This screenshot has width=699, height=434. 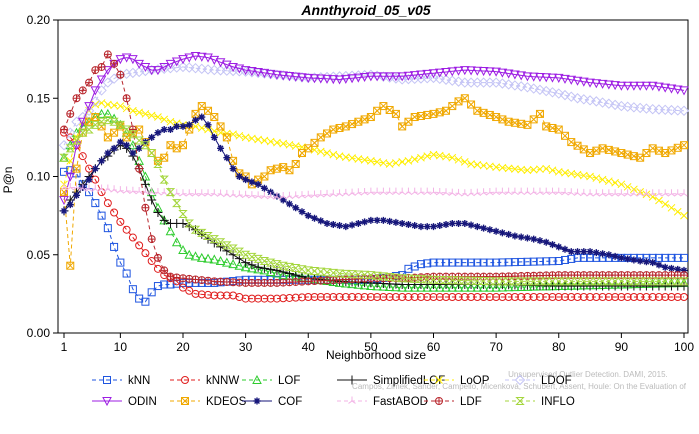 I want to click on legend-label-ldf: LDF, so click(x=471, y=402).